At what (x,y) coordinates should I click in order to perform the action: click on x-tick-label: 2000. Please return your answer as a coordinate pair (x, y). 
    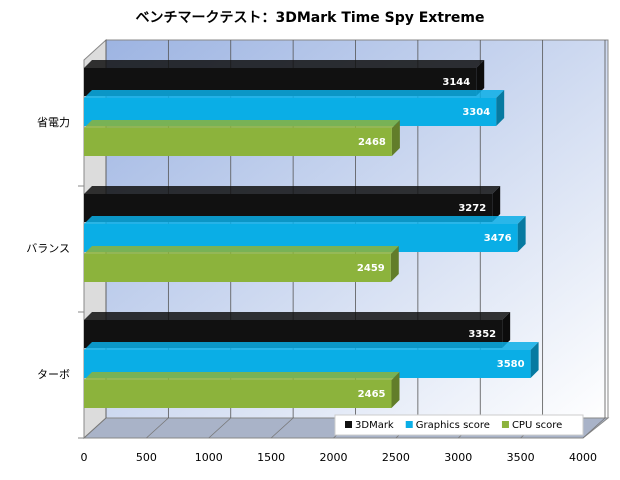
    Looking at the image, I should click on (334, 457).